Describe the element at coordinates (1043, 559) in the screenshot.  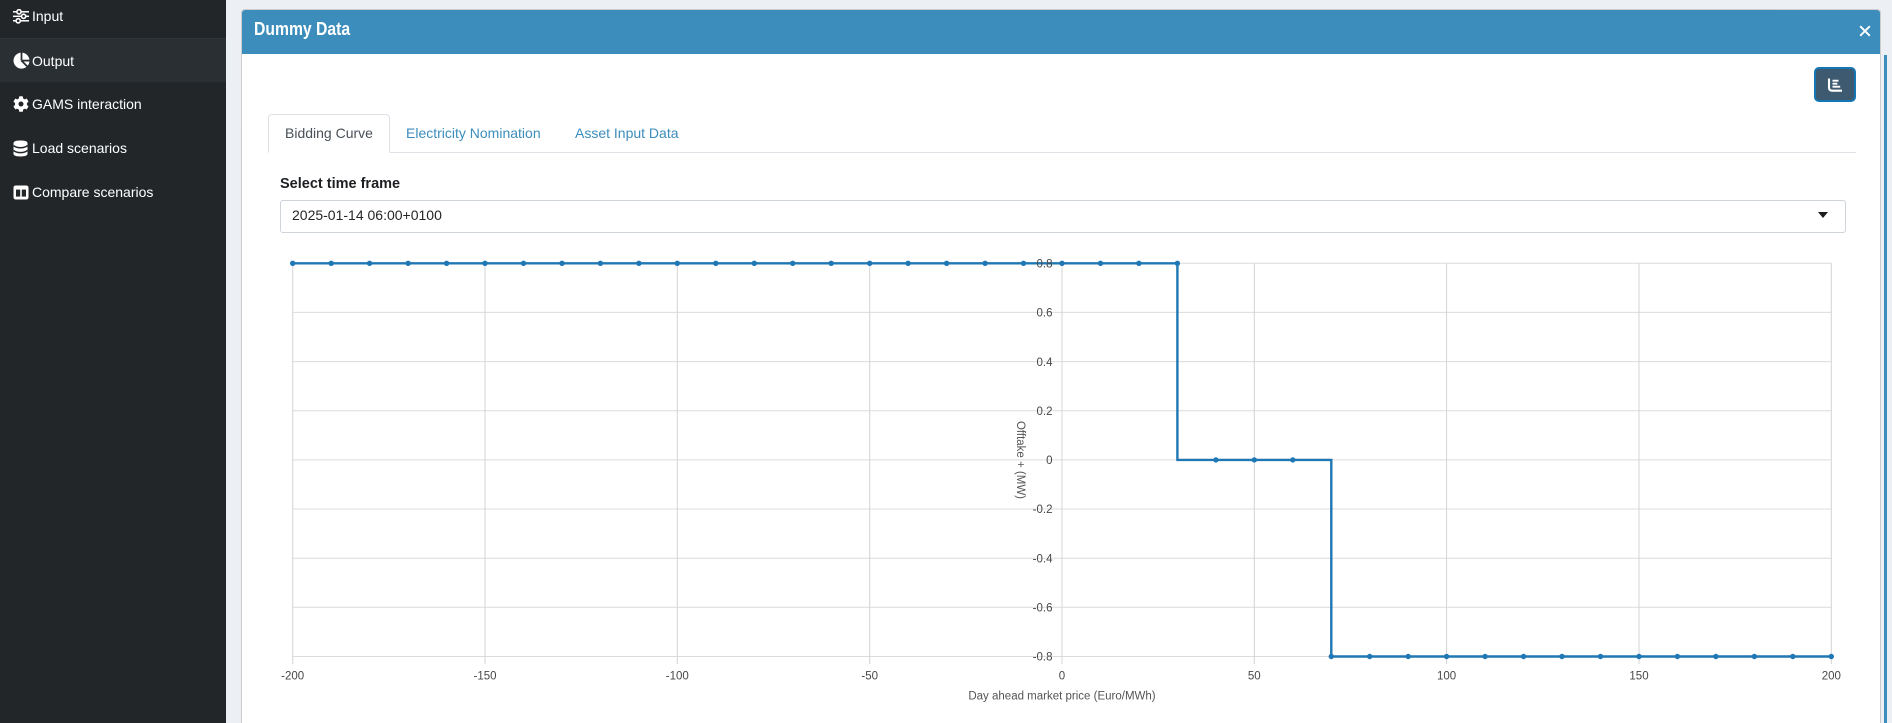
I see `svg-text: -0.4` at that location.